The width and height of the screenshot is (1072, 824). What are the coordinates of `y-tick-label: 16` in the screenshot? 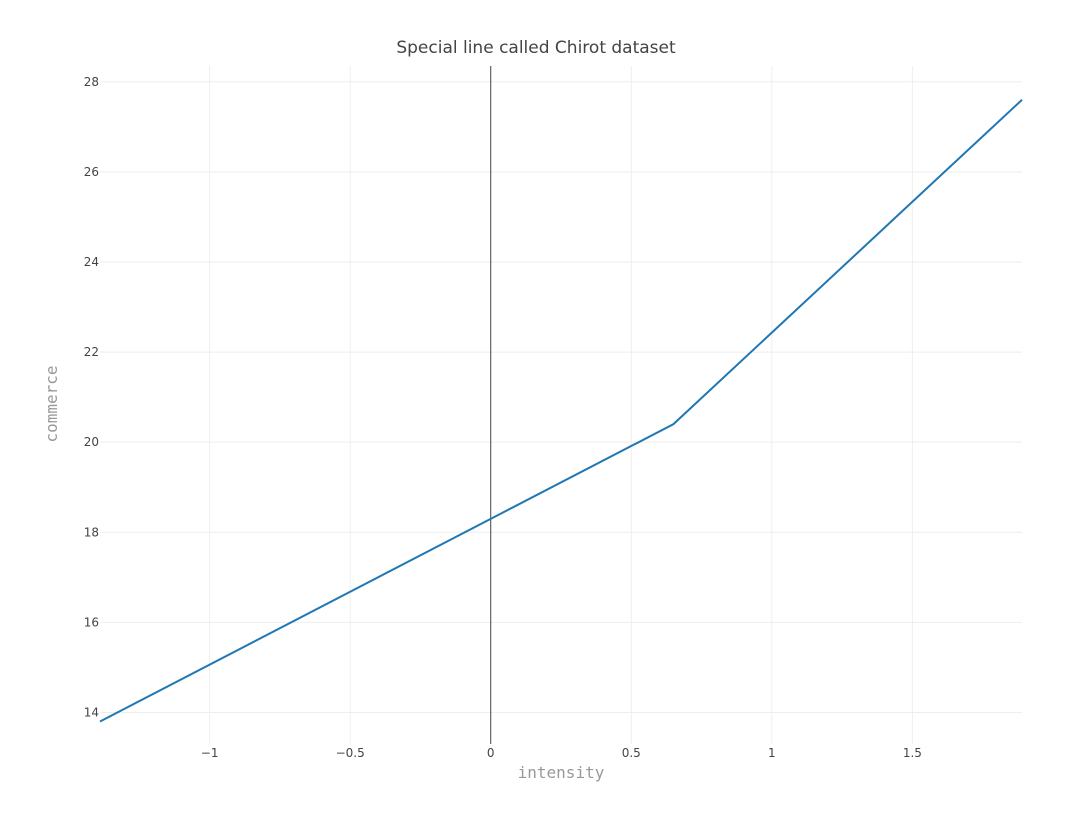 It's located at (91, 622).